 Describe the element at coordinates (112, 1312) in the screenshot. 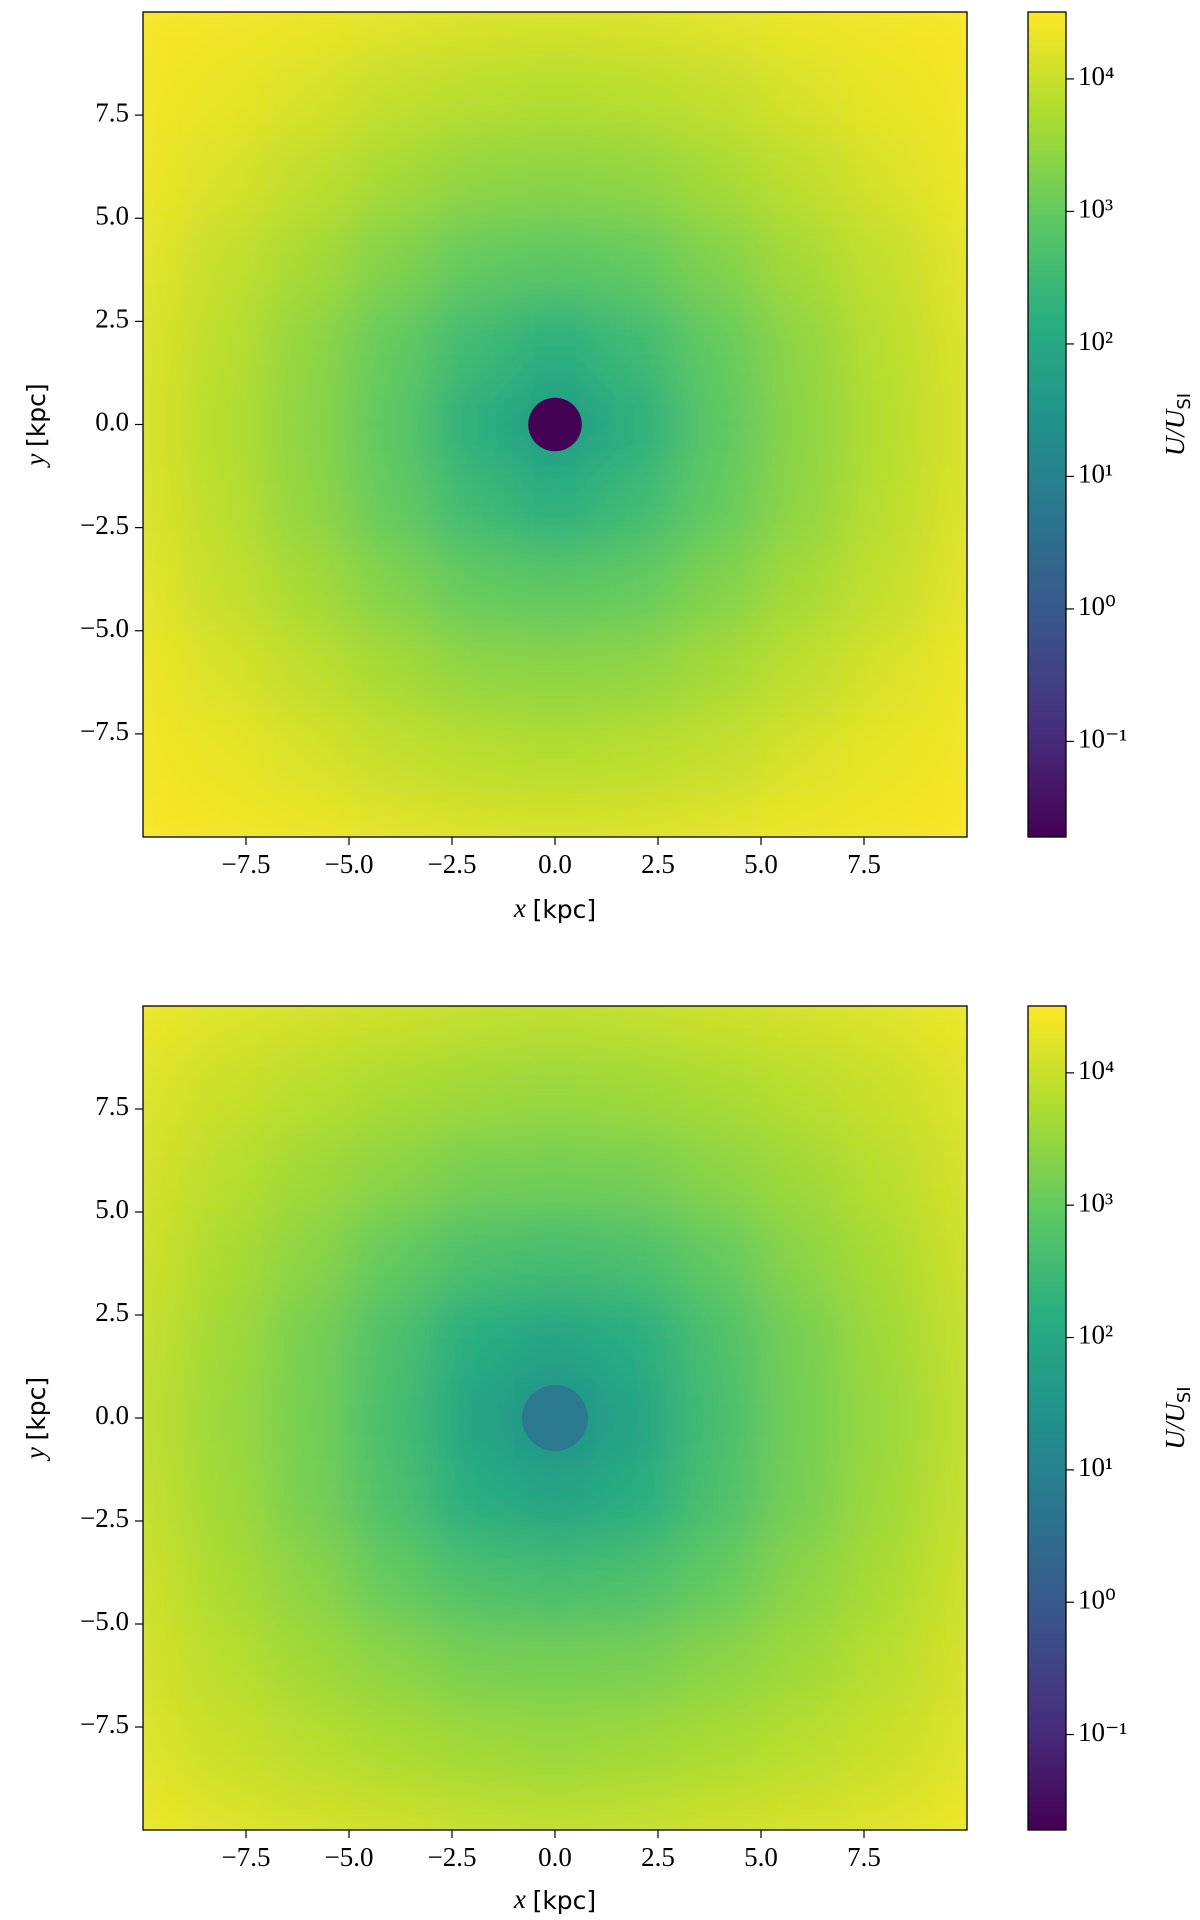

I see `y-tick-label: 2.5` at that location.